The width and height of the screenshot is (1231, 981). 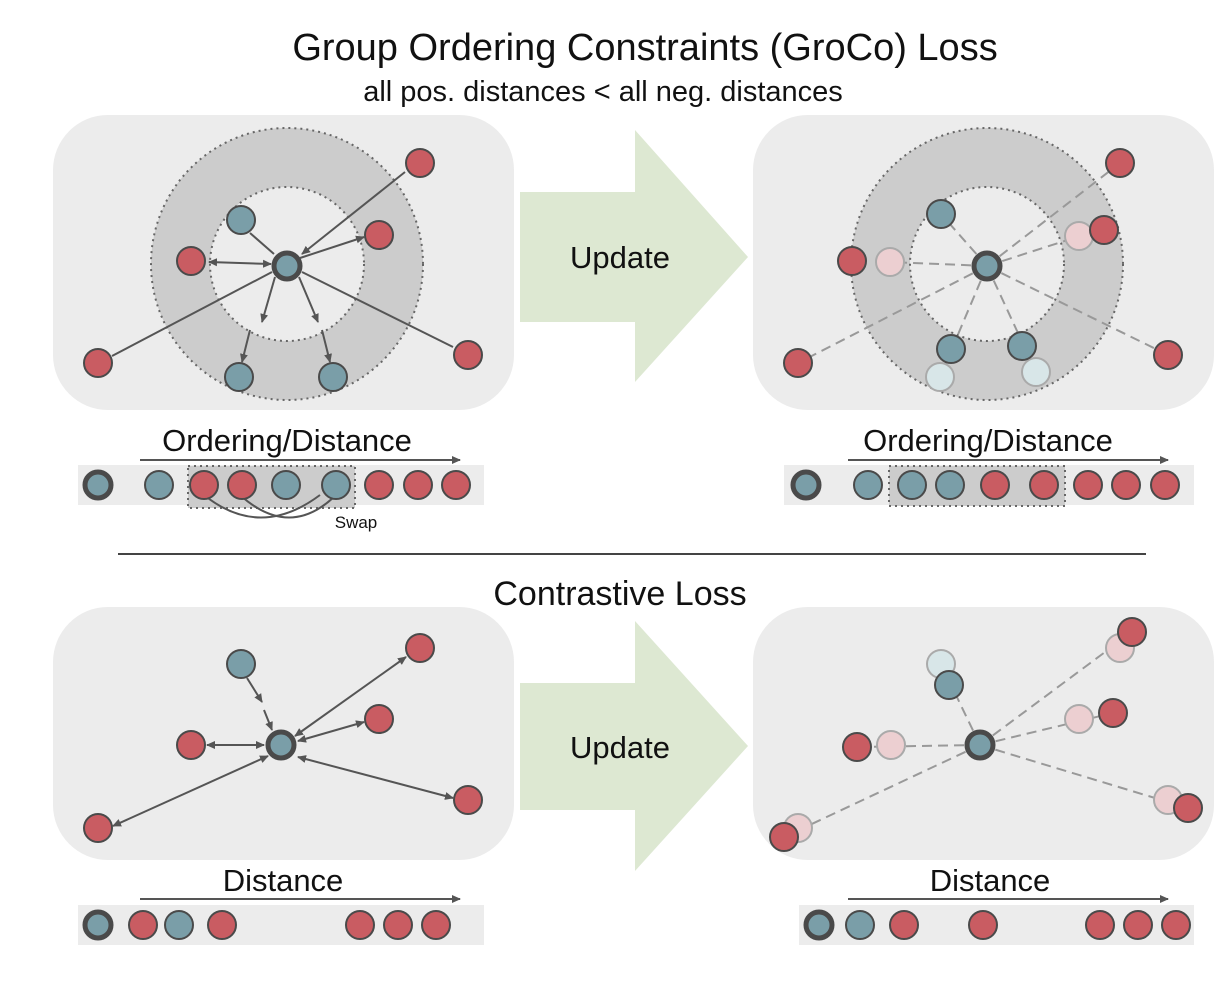 What do you see at coordinates (287, 440) in the screenshot?
I see `ordering-label-left: Ordering/Distance` at bounding box center [287, 440].